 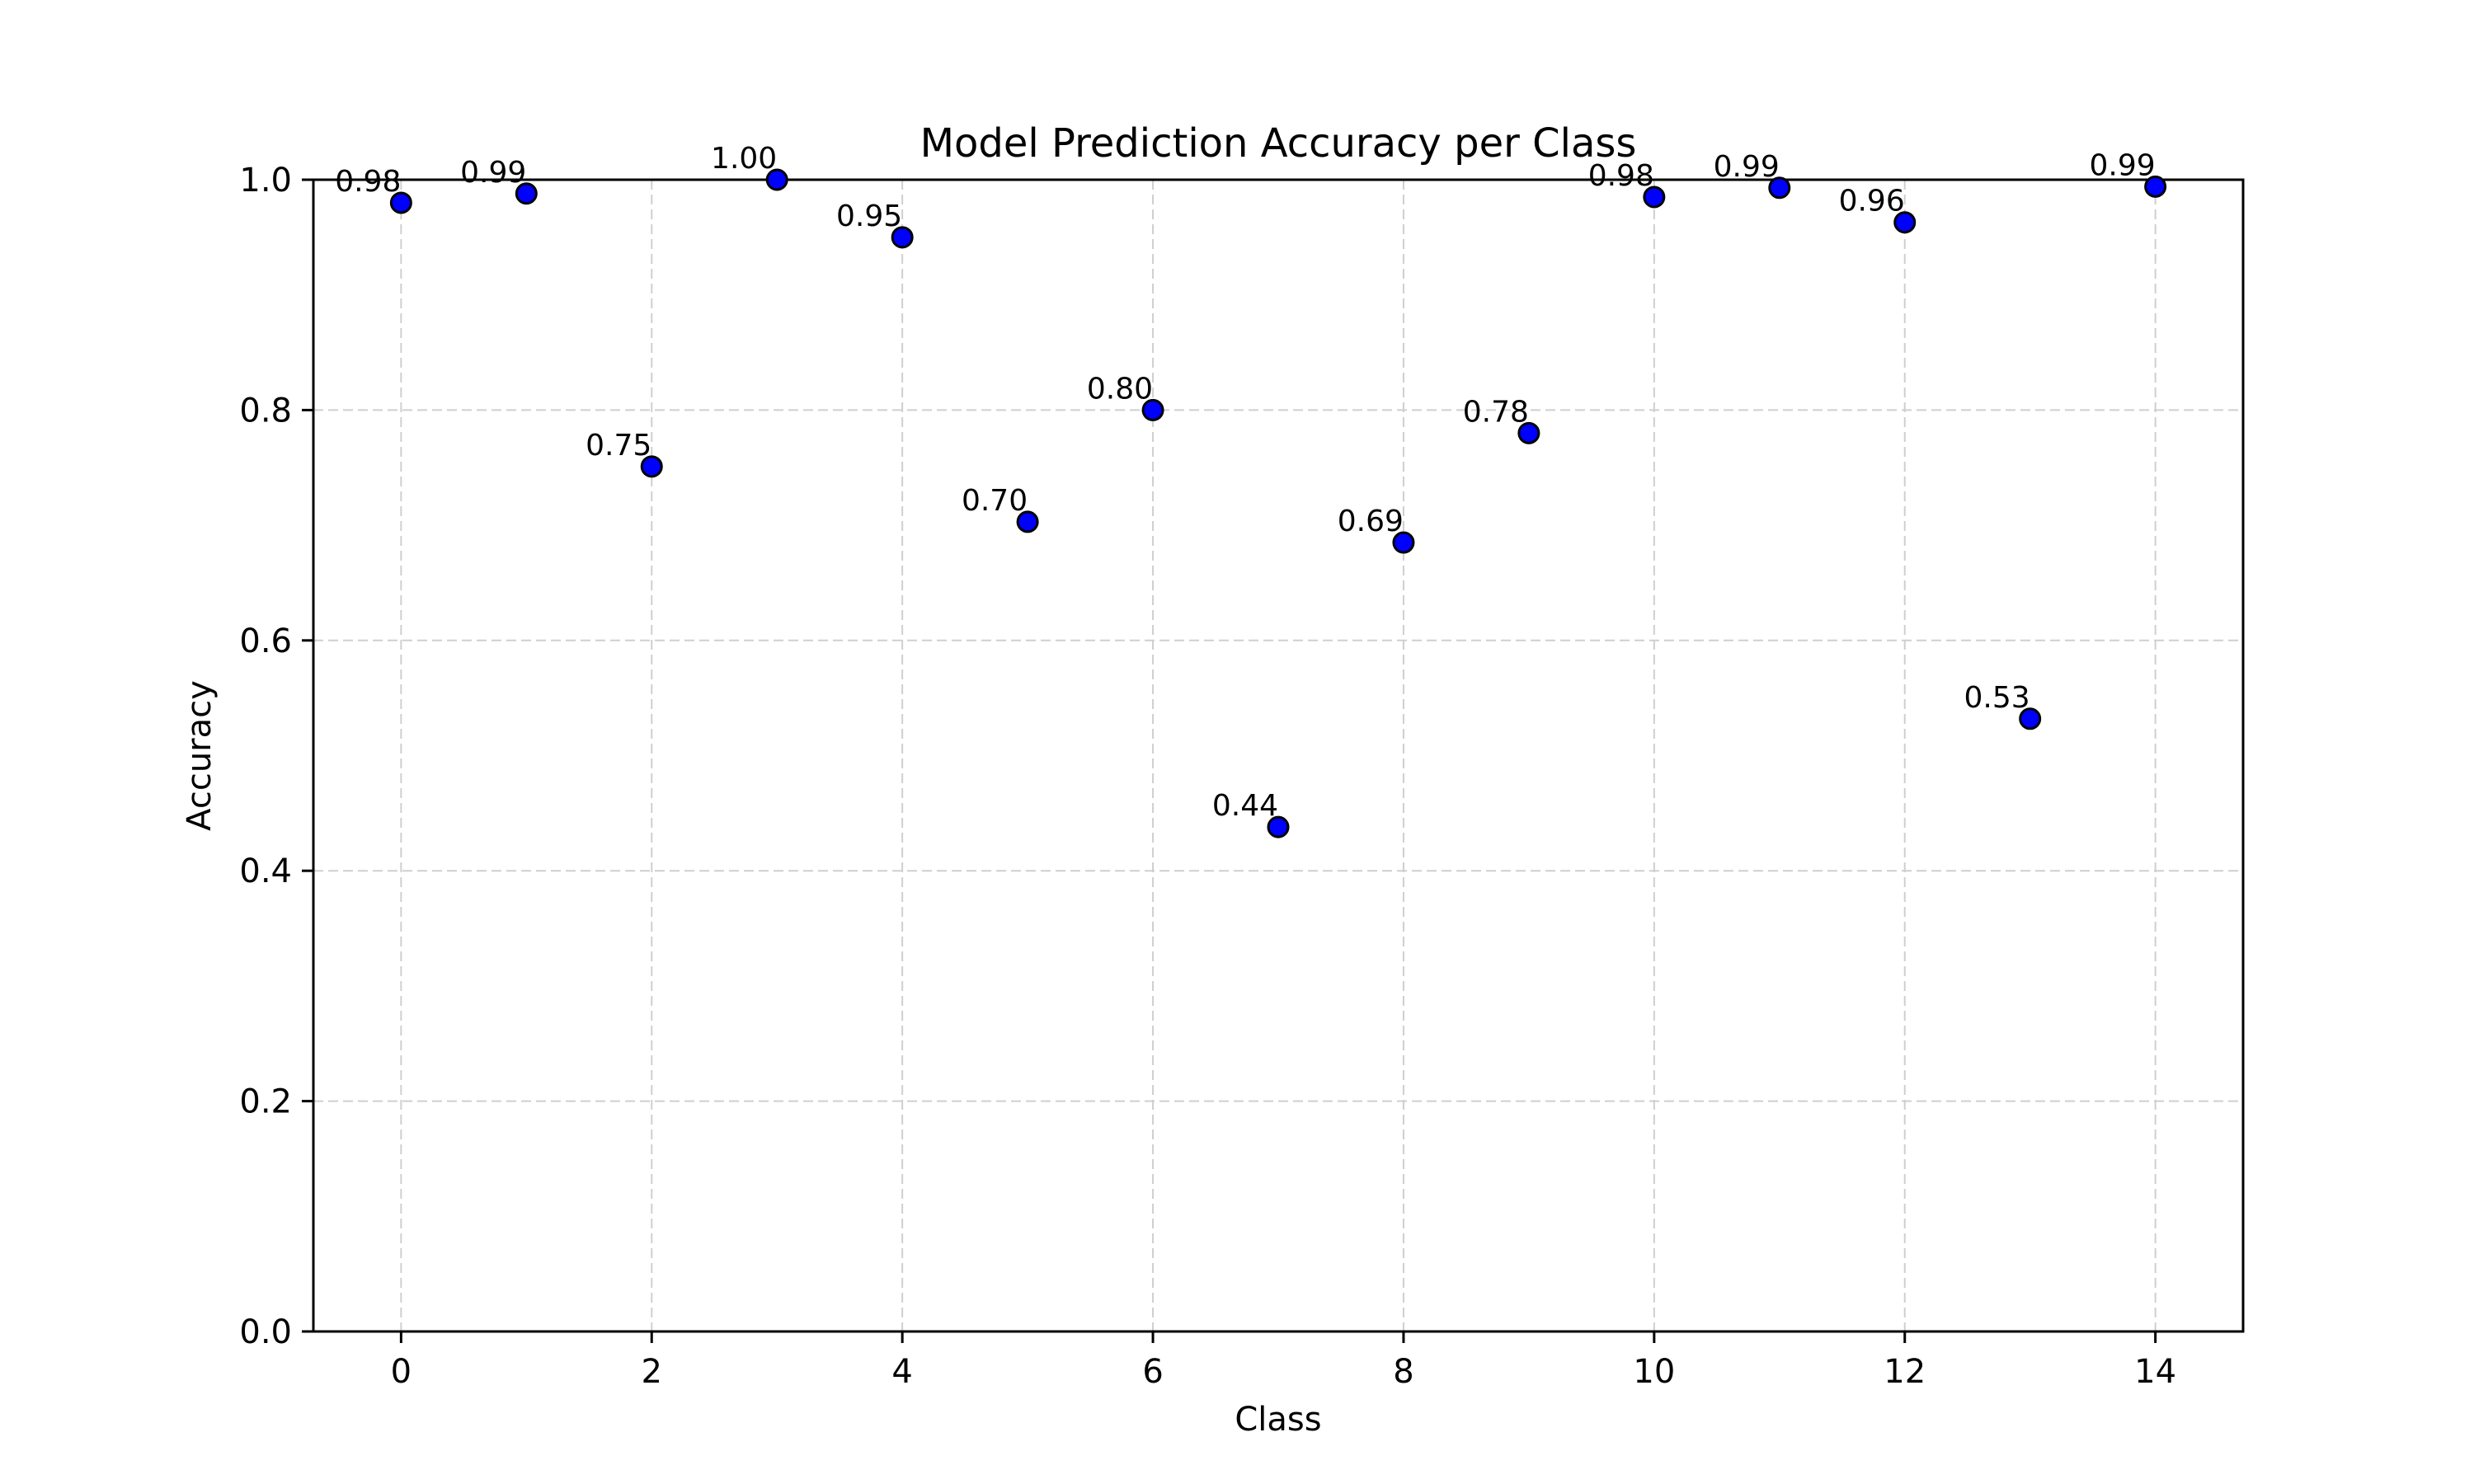 What do you see at coordinates (265, 1332) in the screenshot?
I see `y-tick-label: 0.0` at bounding box center [265, 1332].